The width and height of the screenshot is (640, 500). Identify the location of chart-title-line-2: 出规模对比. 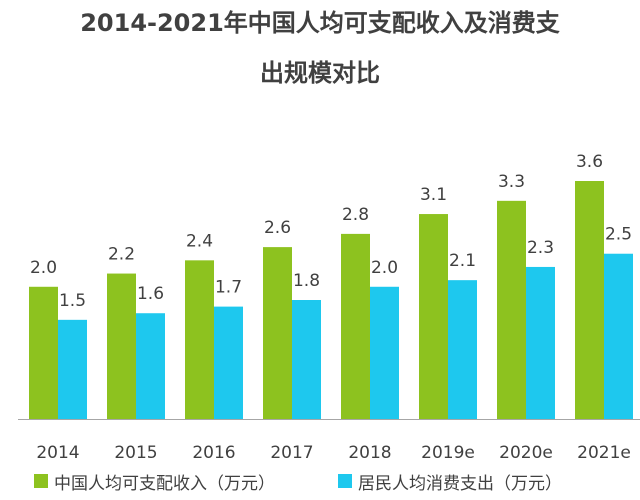
(320, 73).